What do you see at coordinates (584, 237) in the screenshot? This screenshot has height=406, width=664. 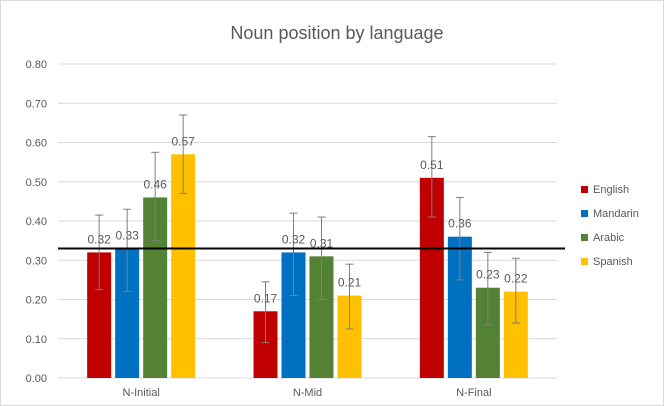 I see `legend-swatch-arabic` at bounding box center [584, 237].